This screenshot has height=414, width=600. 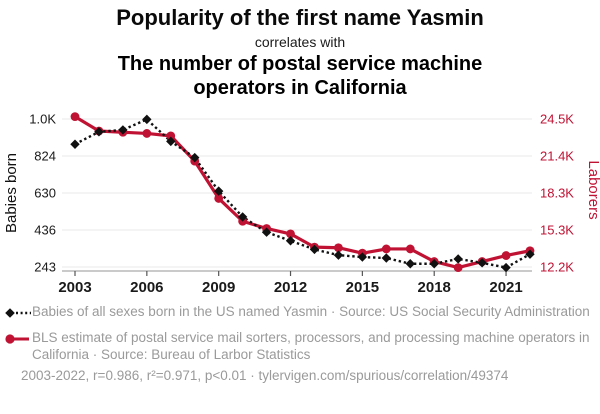 I want to click on svg-text: 436, so click(x=45, y=230).